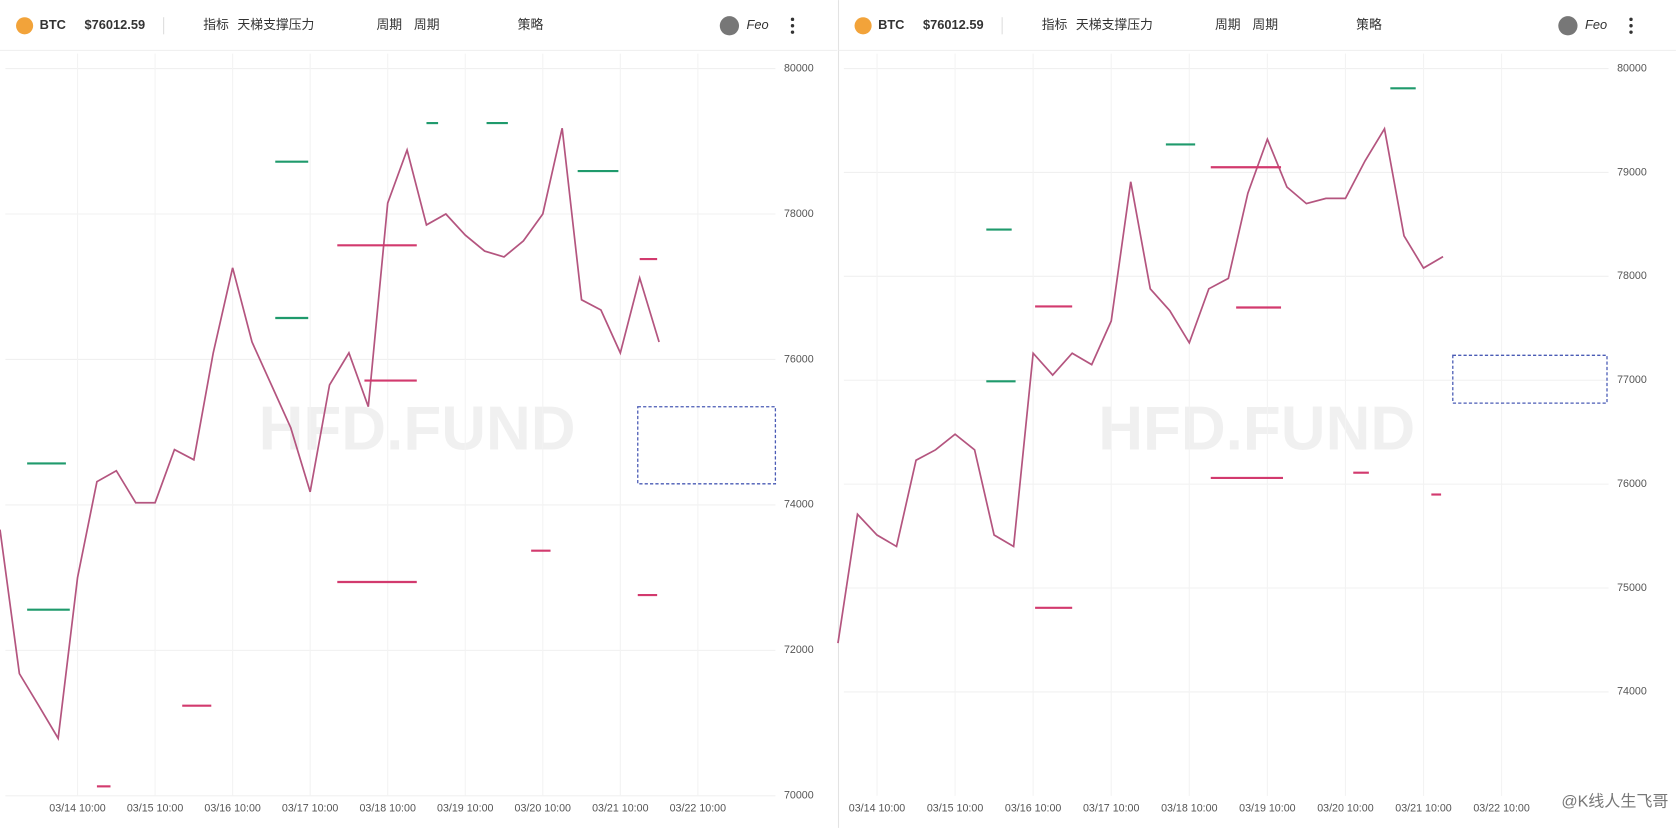 This screenshot has height=833, width=1677. What do you see at coordinates (1614, 801) in the screenshot?
I see `credit: @K线人生飞哥` at bounding box center [1614, 801].